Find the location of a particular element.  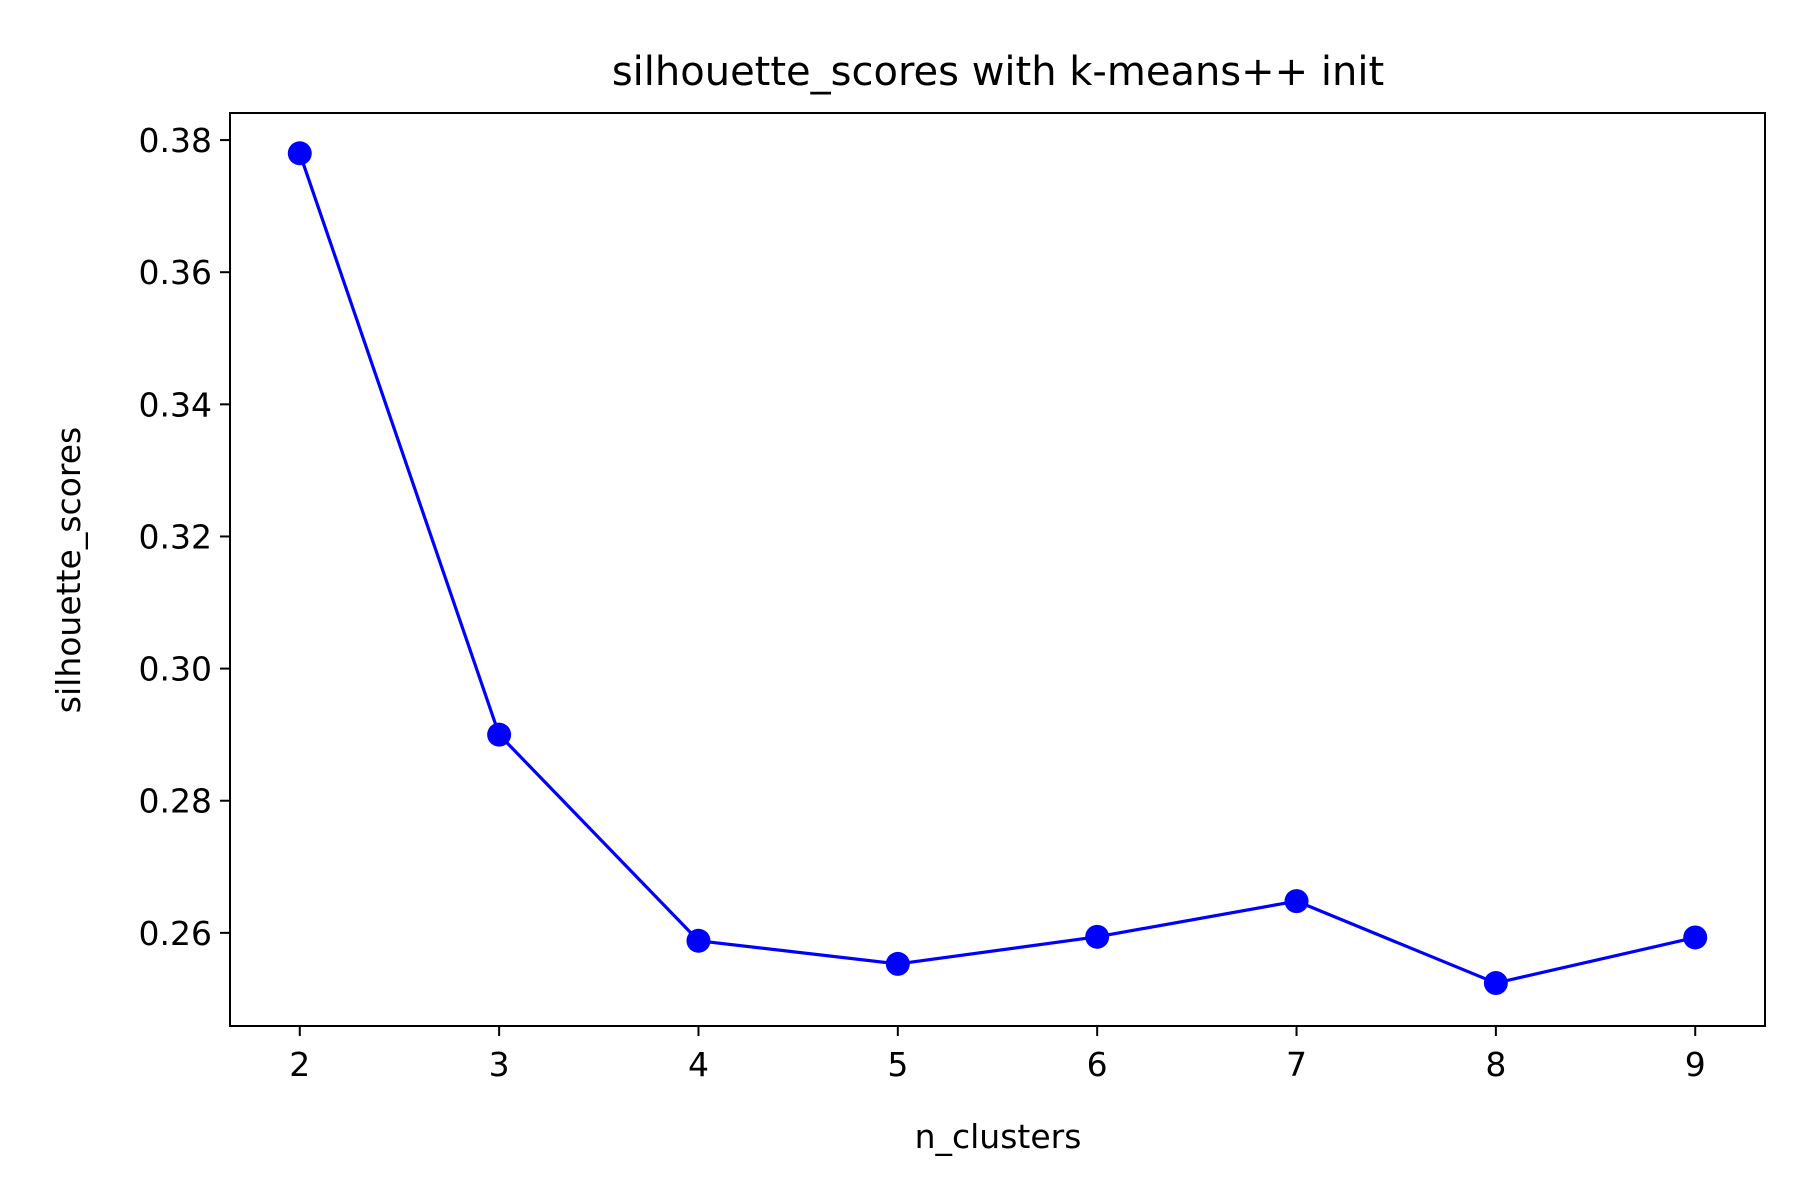

y-axis: 0.26 0.28 0.30 0.32 0.34 0.36 0.38 is located at coordinates (184, 537).